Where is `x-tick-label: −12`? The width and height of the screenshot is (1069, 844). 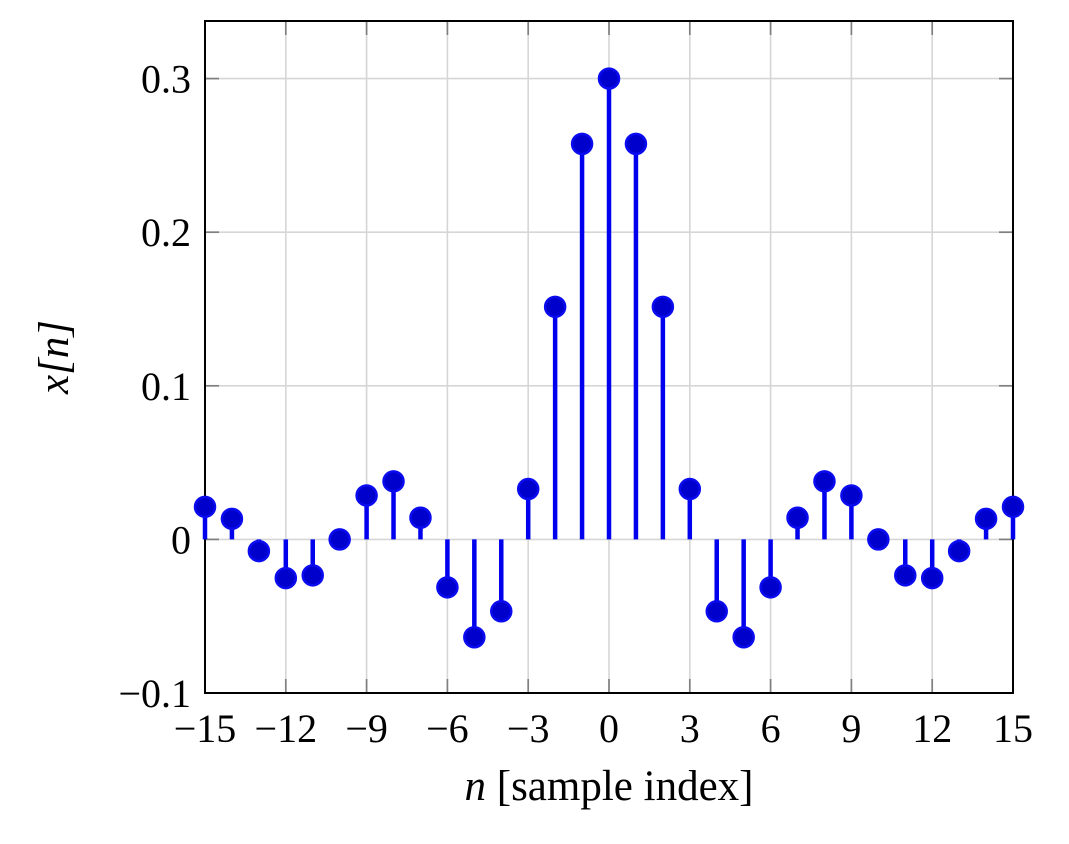
x-tick-label: −12 is located at coordinates (286, 728).